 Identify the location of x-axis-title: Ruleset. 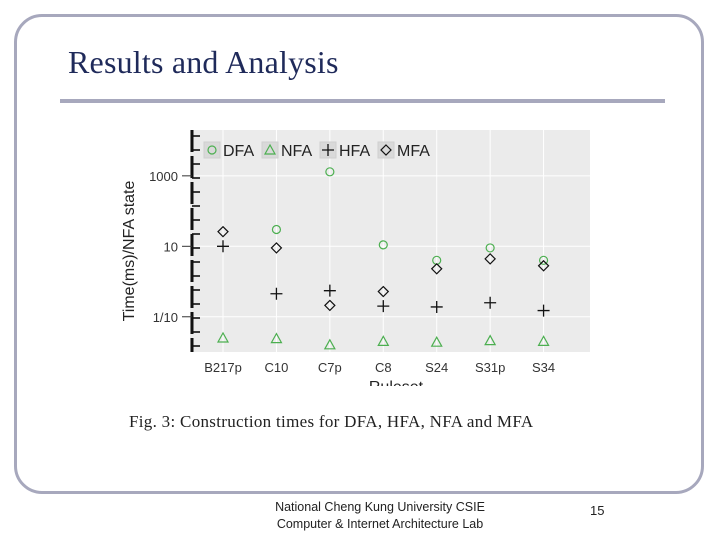
(396, 382).